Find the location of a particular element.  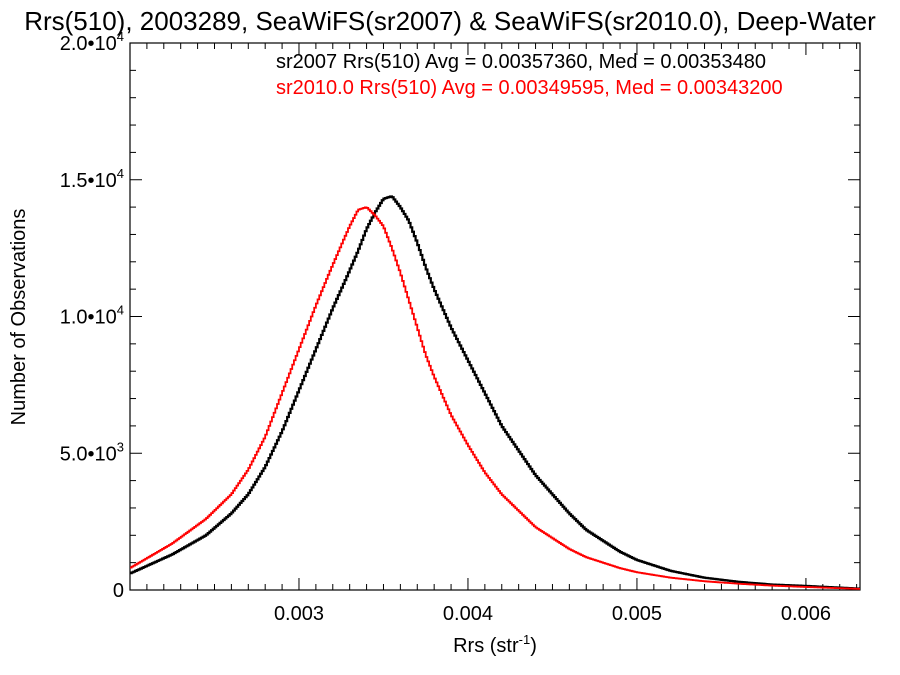

x-tick-label: 0.004 is located at coordinates (468, 614).